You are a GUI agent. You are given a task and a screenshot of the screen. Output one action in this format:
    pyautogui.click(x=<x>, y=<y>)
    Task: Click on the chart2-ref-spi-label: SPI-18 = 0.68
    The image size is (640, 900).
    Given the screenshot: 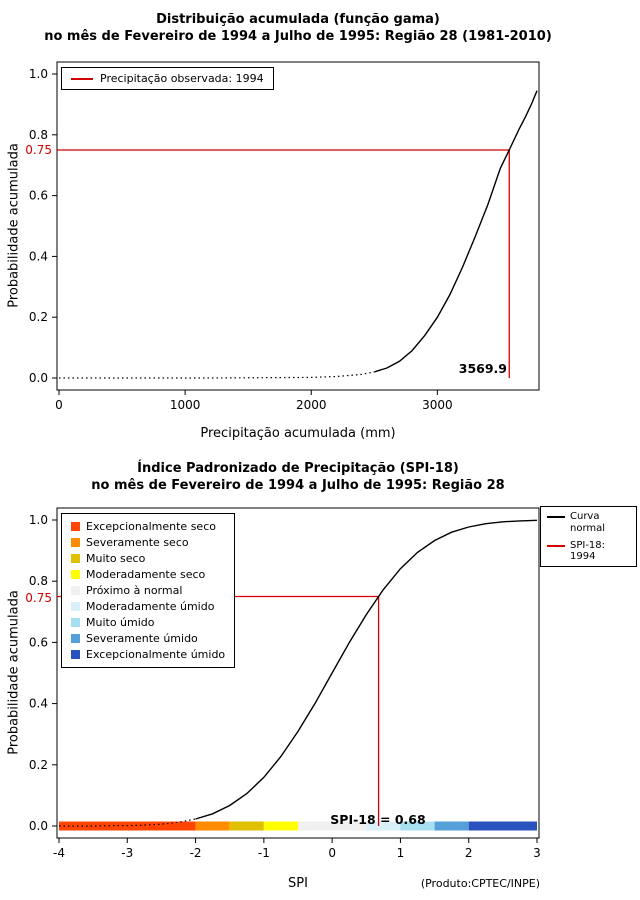 What is the action you would take?
    pyautogui.click(x=378, y=819)
    